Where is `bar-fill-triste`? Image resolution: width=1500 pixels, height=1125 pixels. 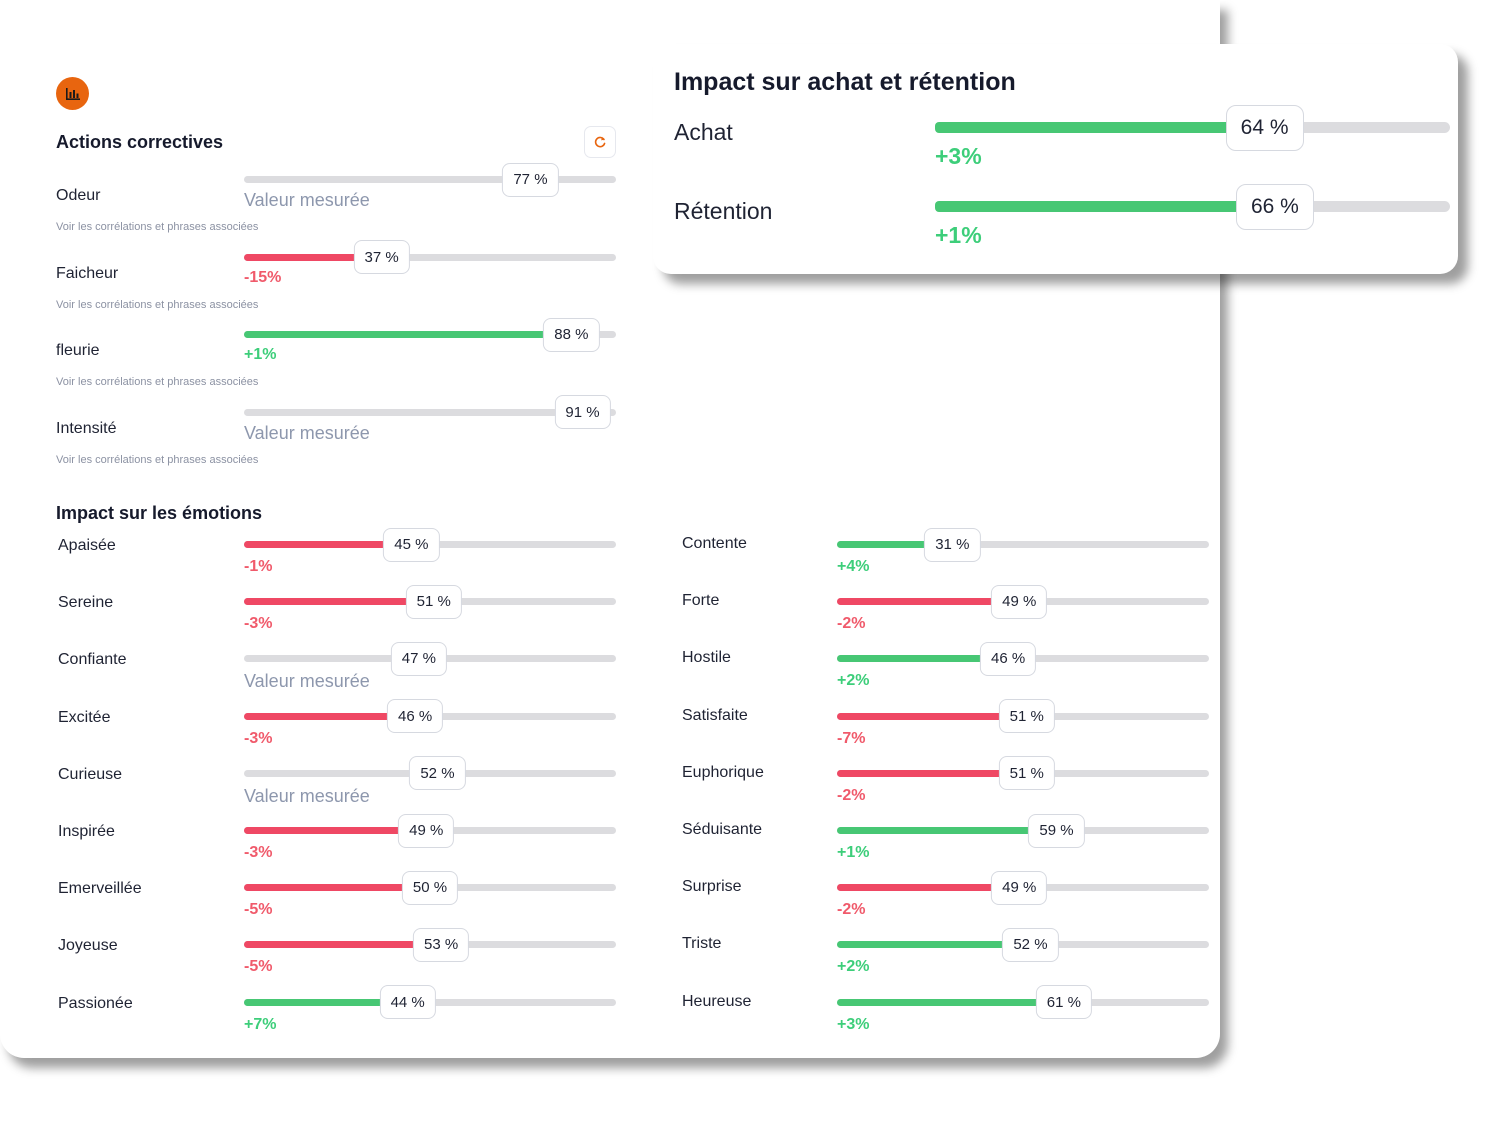 bar-fill-triste is located at coordinates (934, 945).